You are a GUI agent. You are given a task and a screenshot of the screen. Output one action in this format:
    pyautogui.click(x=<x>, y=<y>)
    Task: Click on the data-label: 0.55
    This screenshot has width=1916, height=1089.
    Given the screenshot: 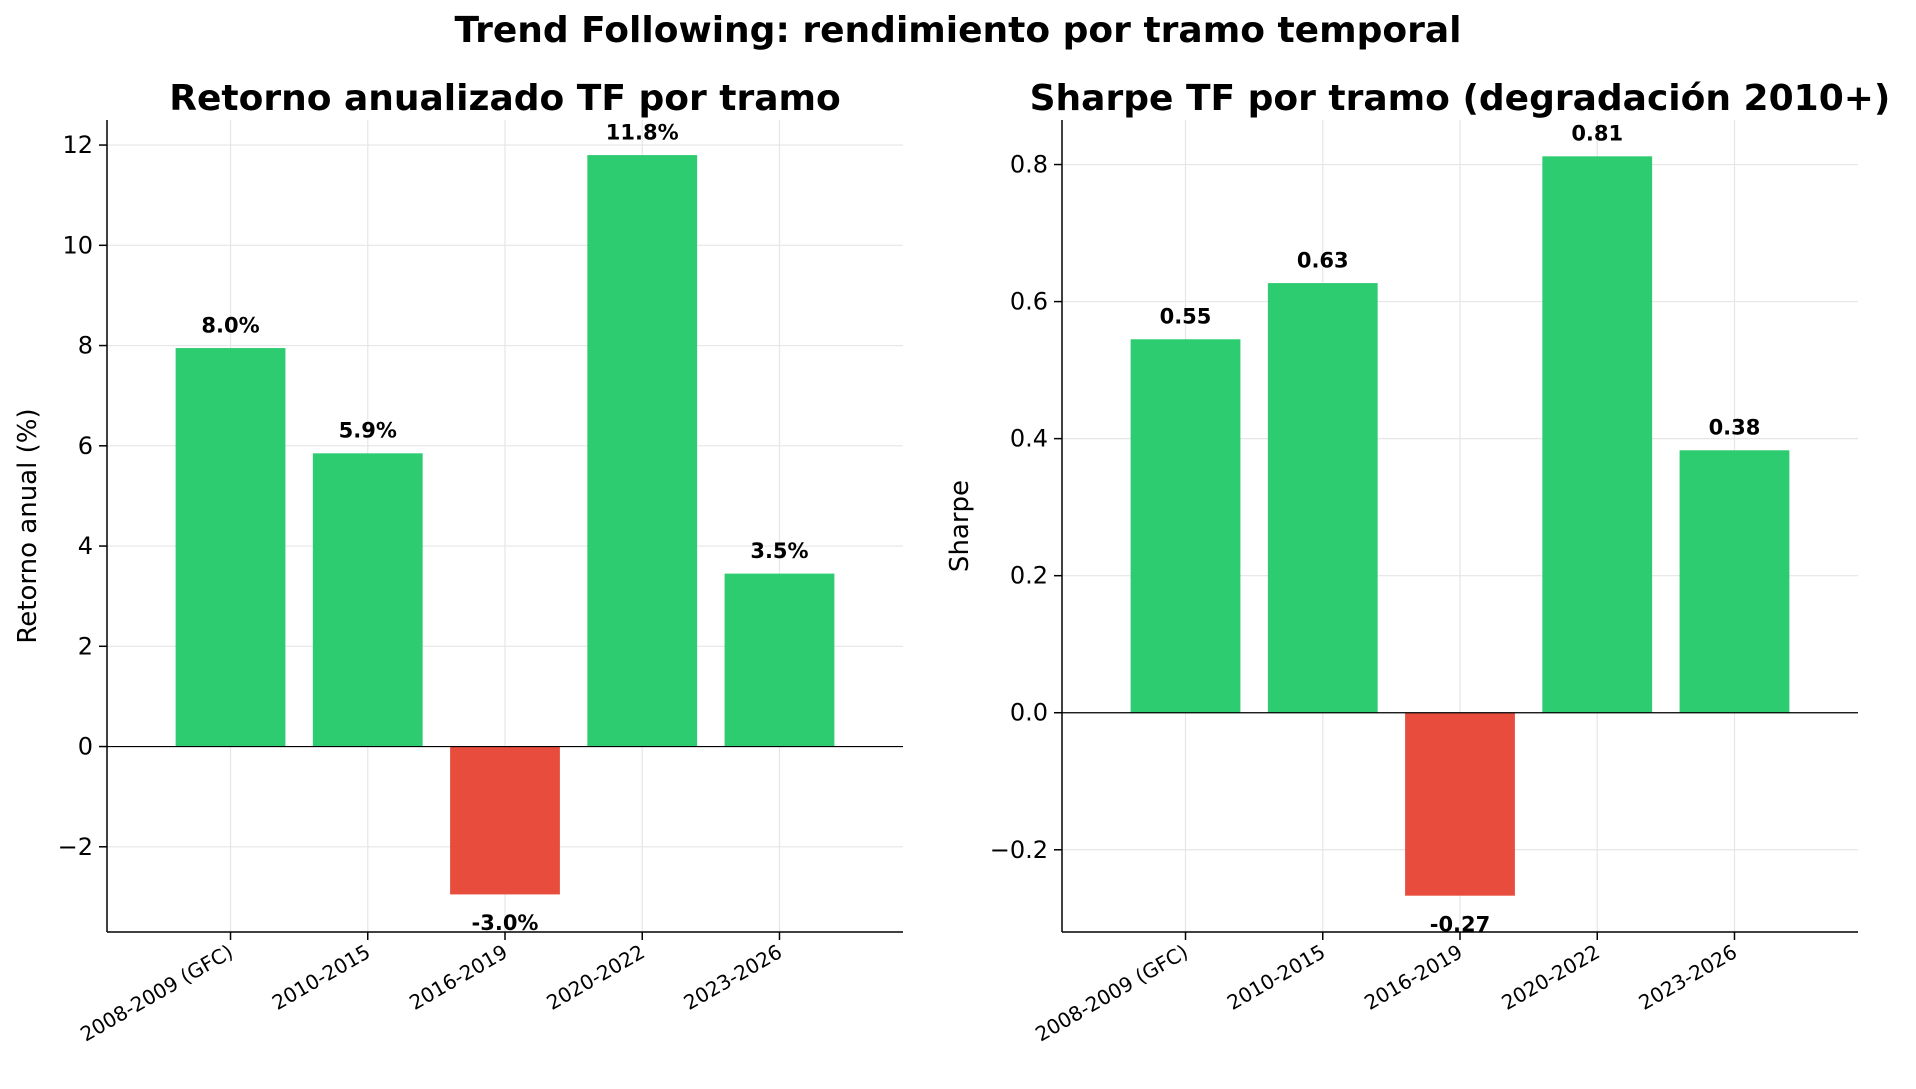 What is the action you would take?
    pyautogui.click(x=1186, y=317)
    